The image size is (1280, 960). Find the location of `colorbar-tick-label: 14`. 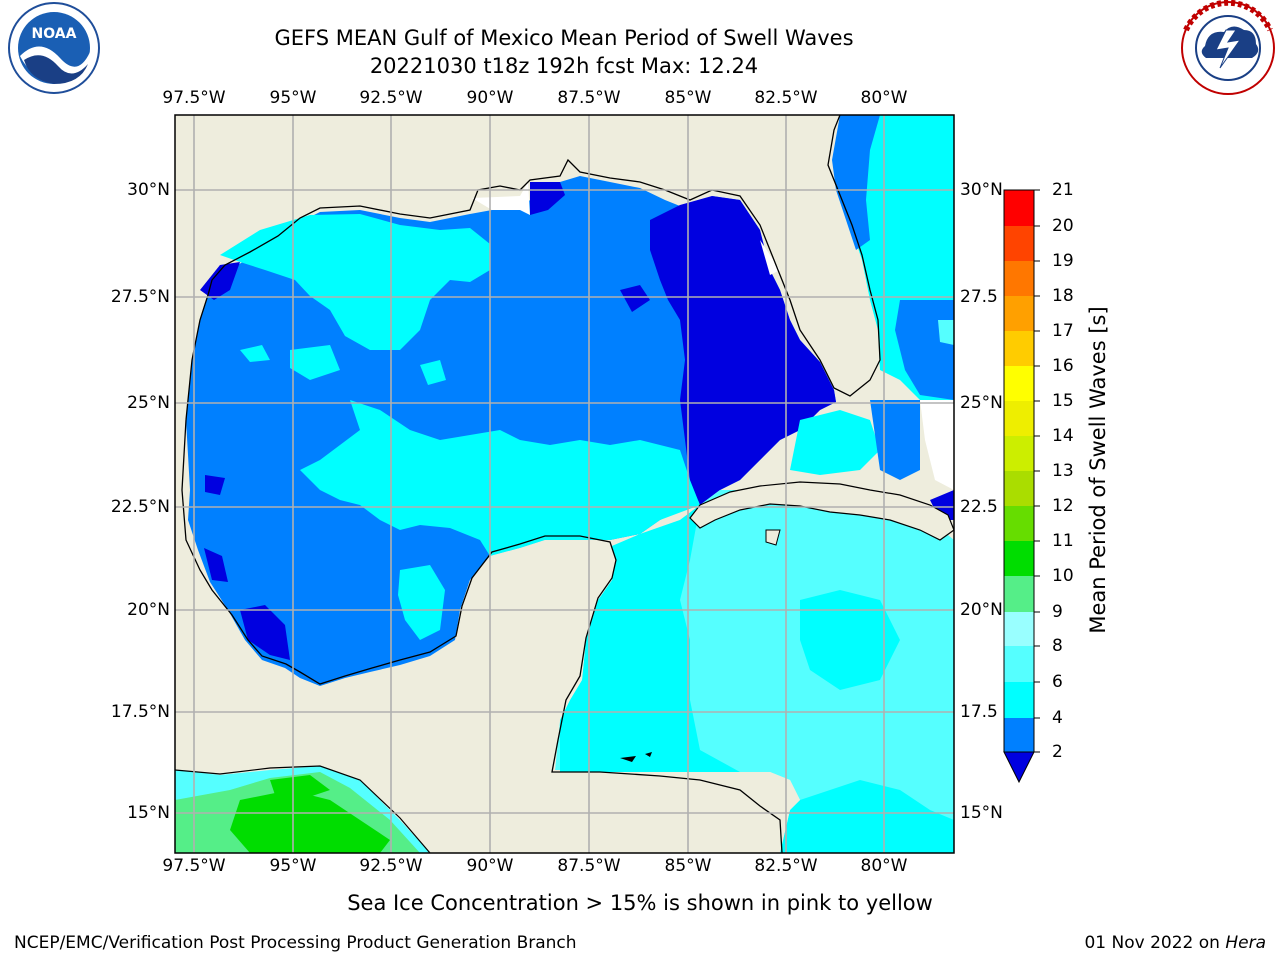

colorbar-tick-label: 14 is located at coordinates (1063, 436).